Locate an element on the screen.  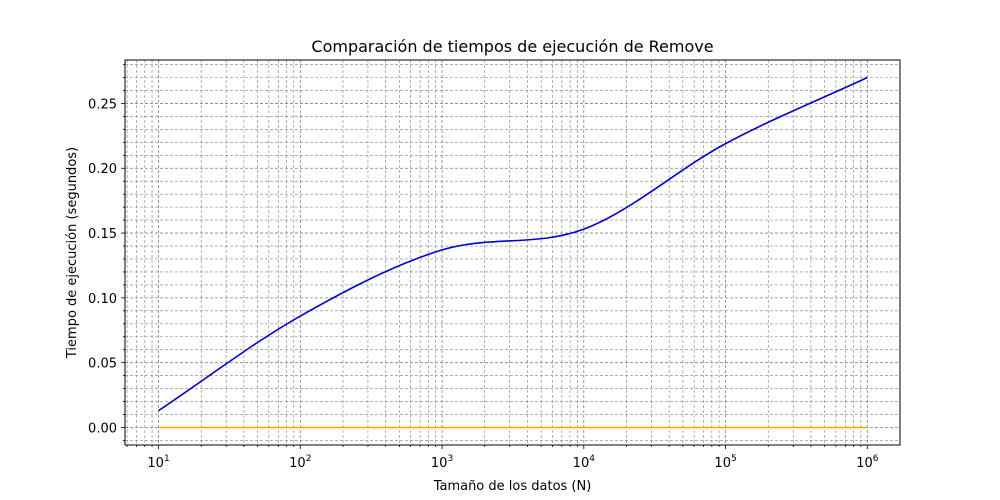
y-tick-label: 0.15 is located at coordinates (102, 234).